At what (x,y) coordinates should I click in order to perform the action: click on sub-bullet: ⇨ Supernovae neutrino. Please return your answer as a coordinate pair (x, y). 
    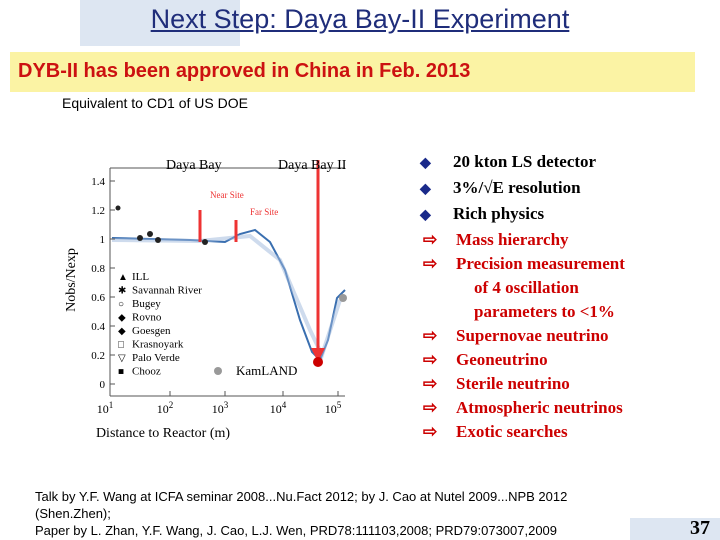
    Looking at the image, I should click on (522, 336).